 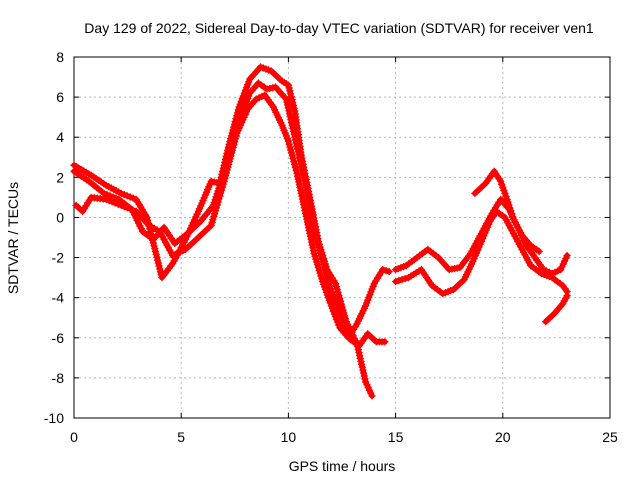 I want to click on y-axis-label: SDTVAR / TECUs, so click(x=13, y=238).